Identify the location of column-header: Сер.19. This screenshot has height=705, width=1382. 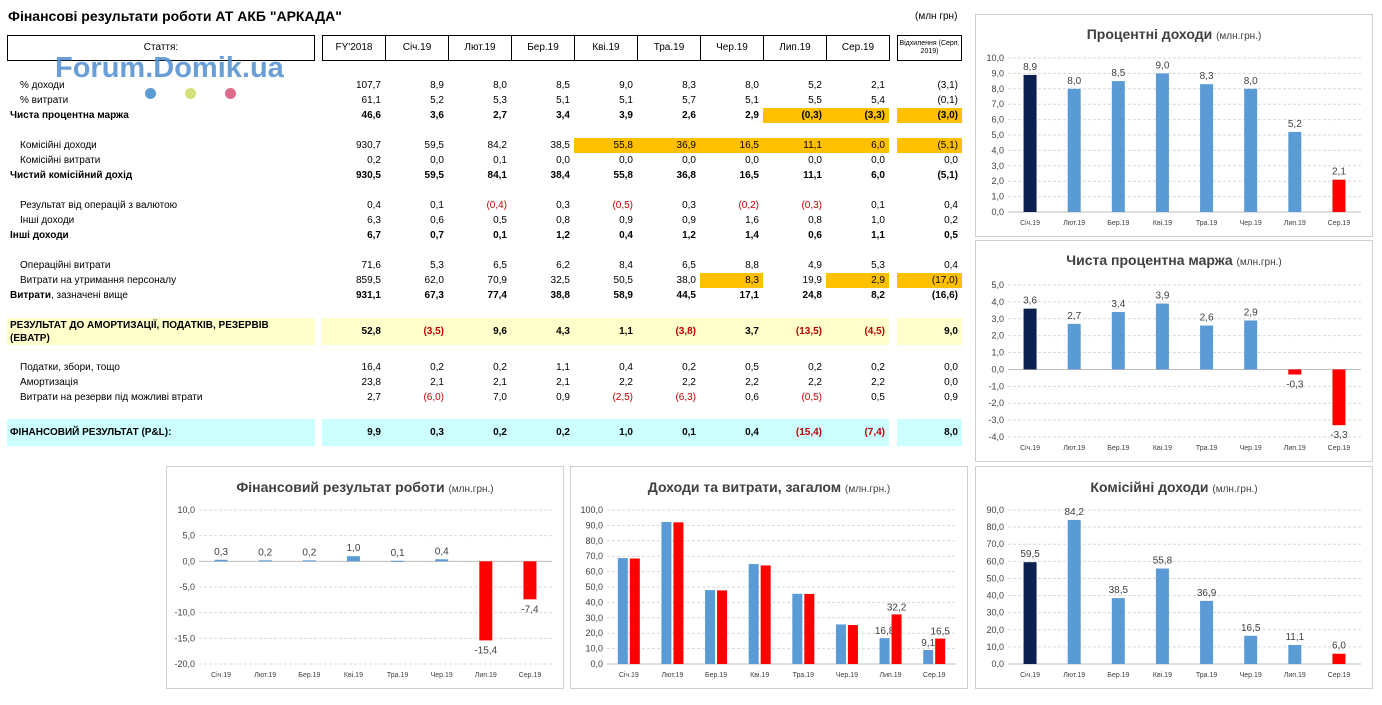
(858, 48).